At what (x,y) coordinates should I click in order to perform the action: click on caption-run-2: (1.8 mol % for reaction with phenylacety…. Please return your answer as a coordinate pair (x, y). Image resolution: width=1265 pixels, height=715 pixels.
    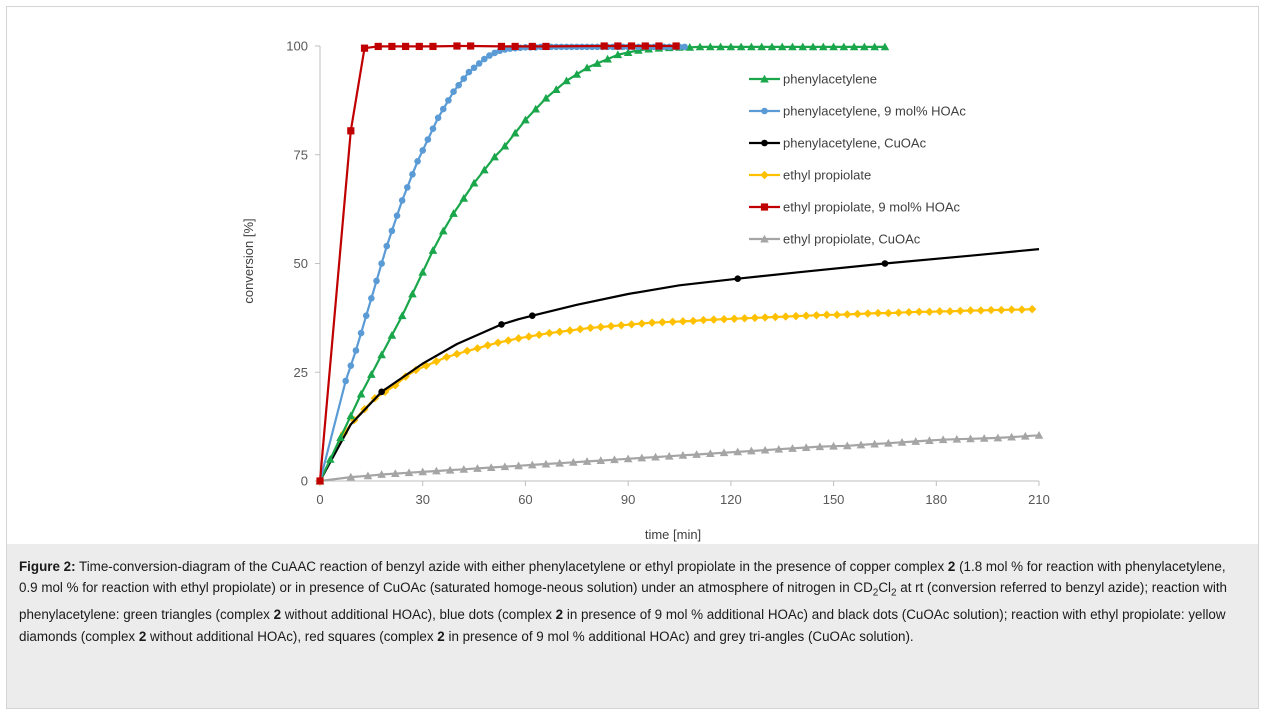
    Looking at the image, I should click on (622, 577).